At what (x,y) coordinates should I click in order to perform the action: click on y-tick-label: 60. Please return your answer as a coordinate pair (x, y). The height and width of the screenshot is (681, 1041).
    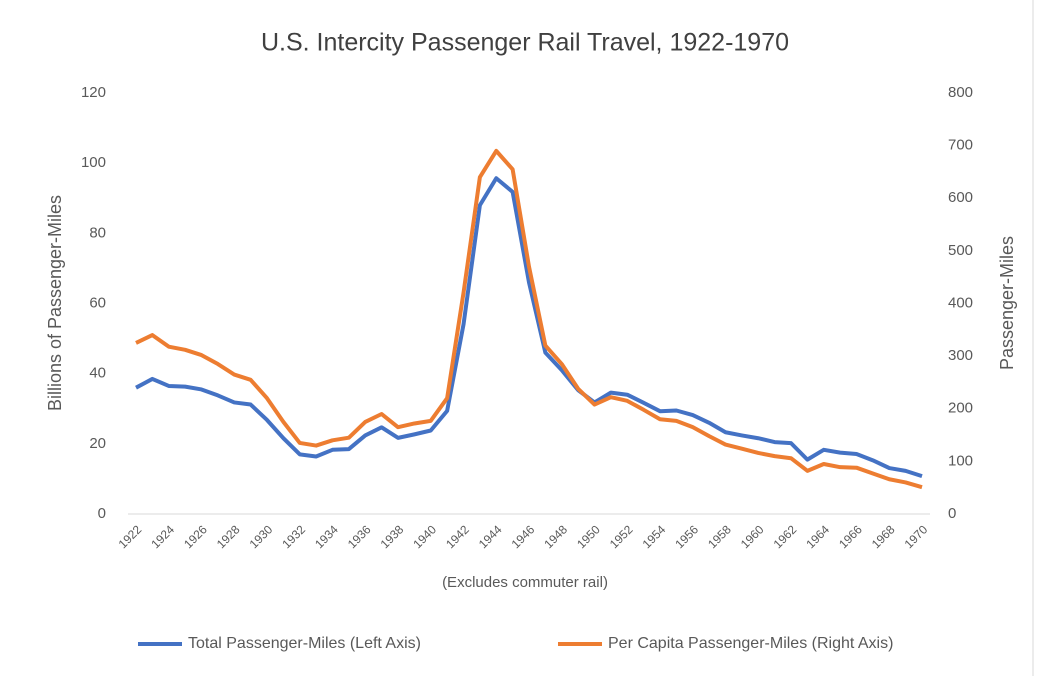
    Looking at the image, I should click on (97, 302).